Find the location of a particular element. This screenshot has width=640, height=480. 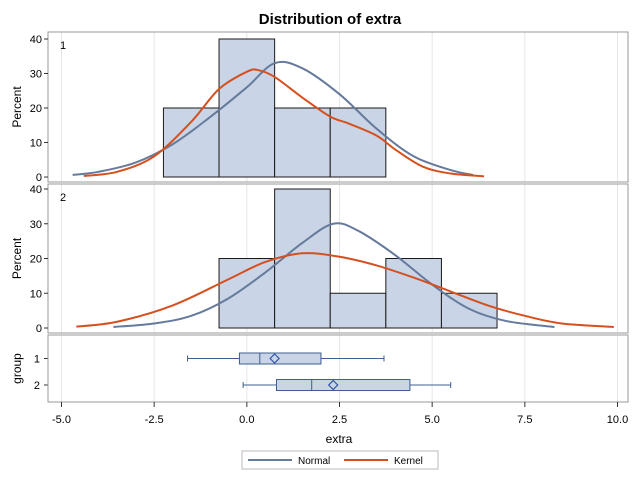

boxplot-group-1: 1 is located at coordinates (209, 359).